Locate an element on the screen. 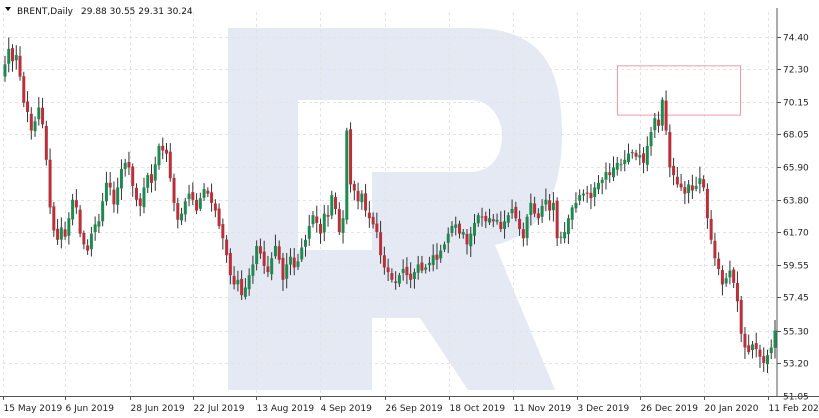 Image resolution: width=819 pixels, height=418 pixels. time-tick-label: 18 Oct 2019 is located at coordinates (478, 409).